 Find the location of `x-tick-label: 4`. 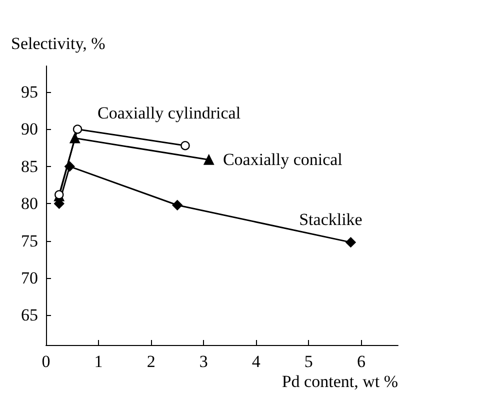

x-tick-label: 4 is located at coordinates (256, 361).